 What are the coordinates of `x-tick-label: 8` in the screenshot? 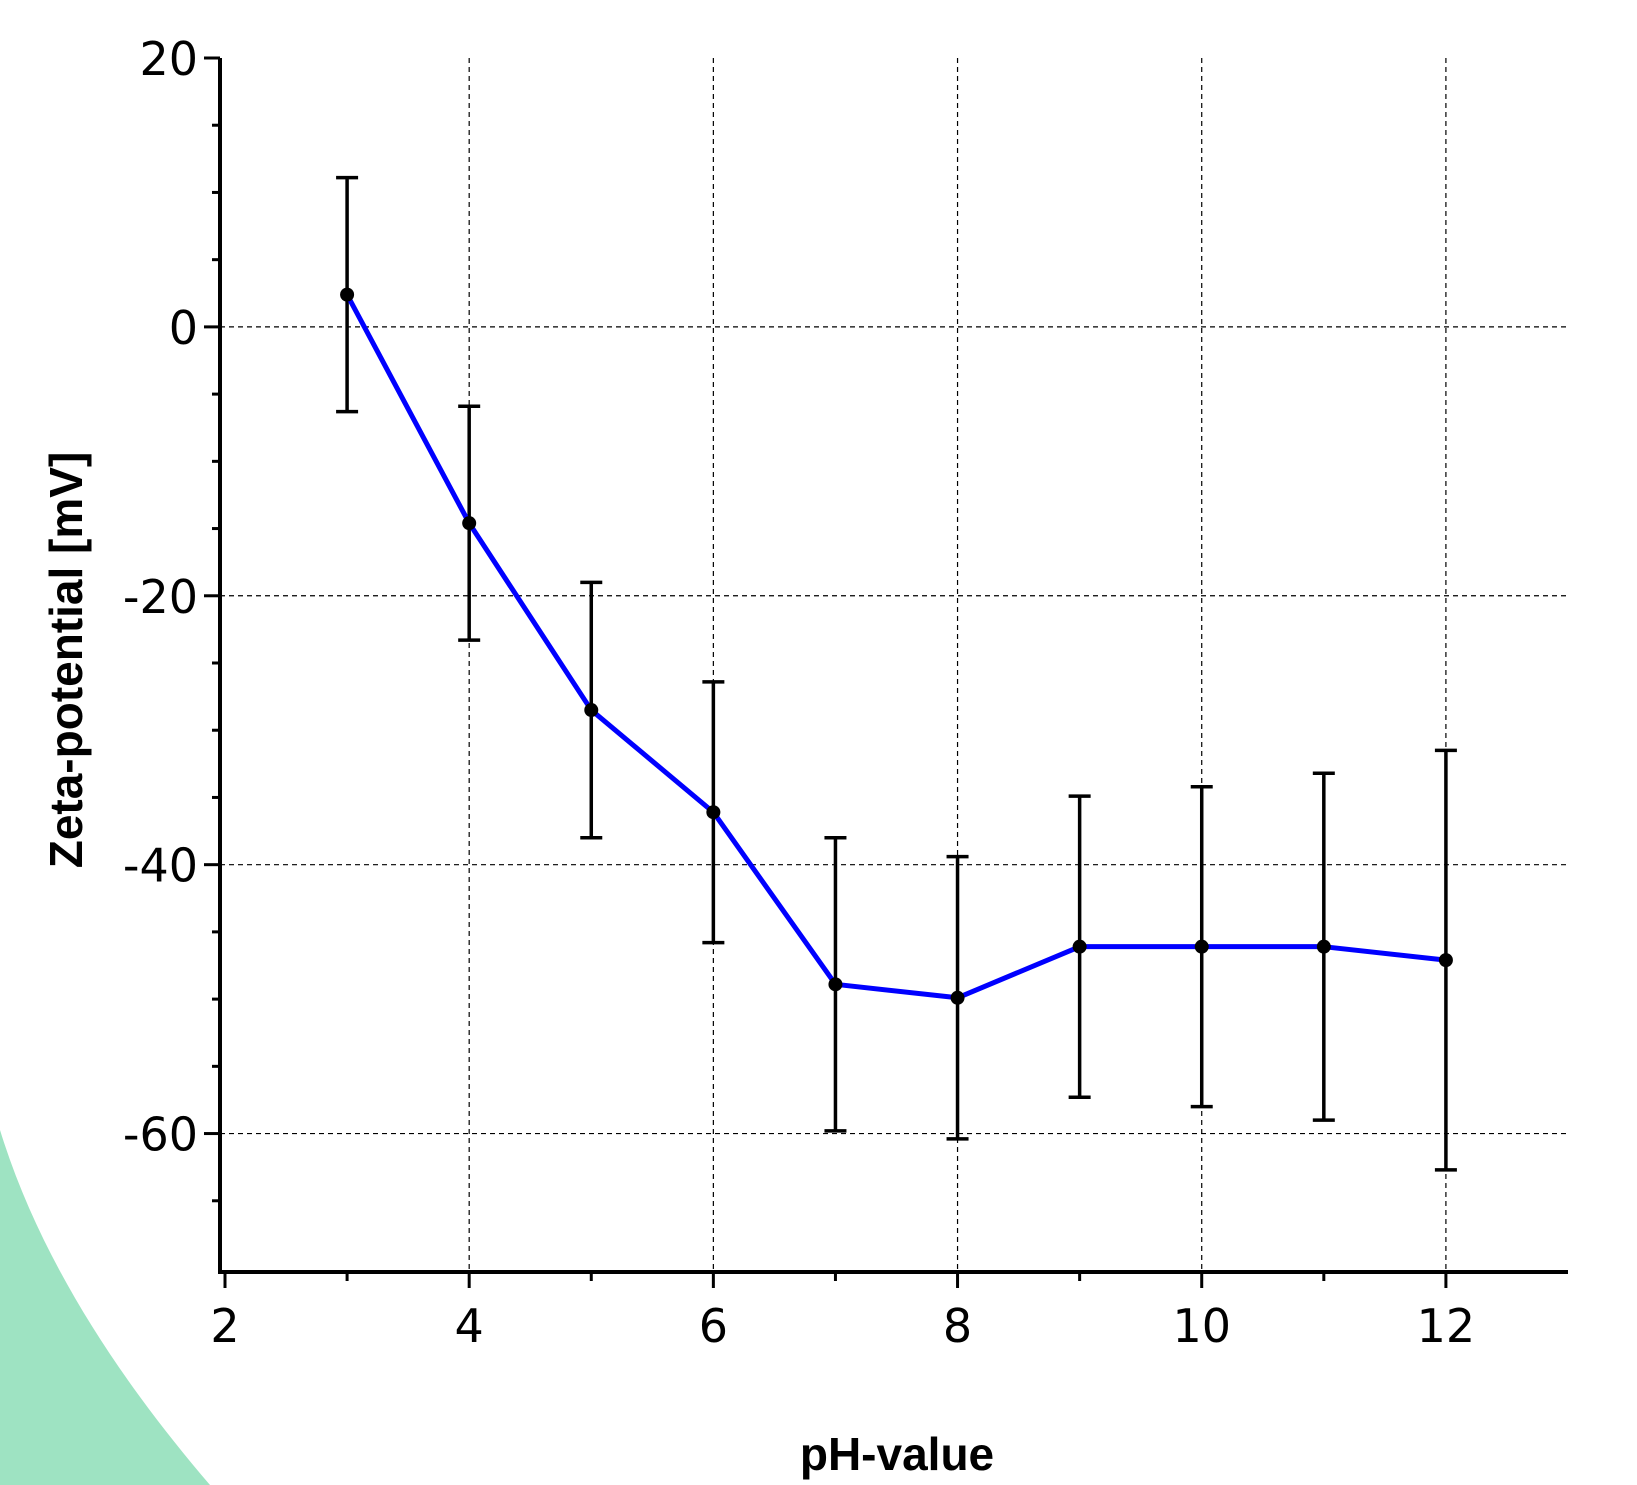 It's located at (957, 1326).